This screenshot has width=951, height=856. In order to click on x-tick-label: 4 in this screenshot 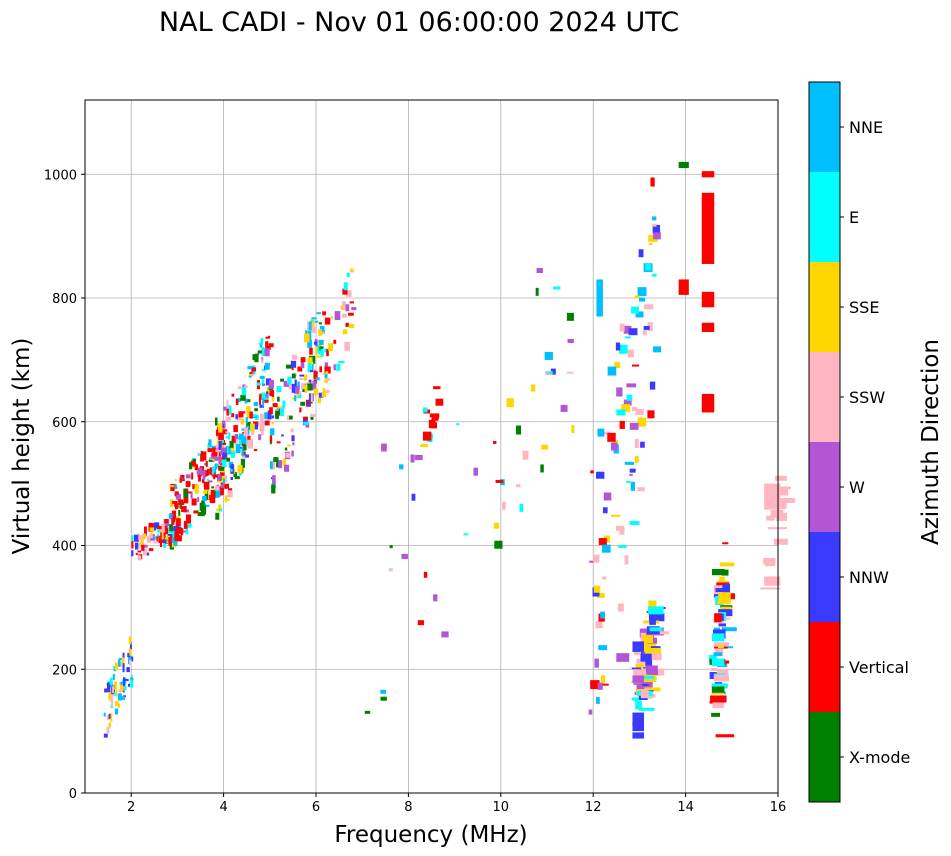, I will do `click(223, 807)`.